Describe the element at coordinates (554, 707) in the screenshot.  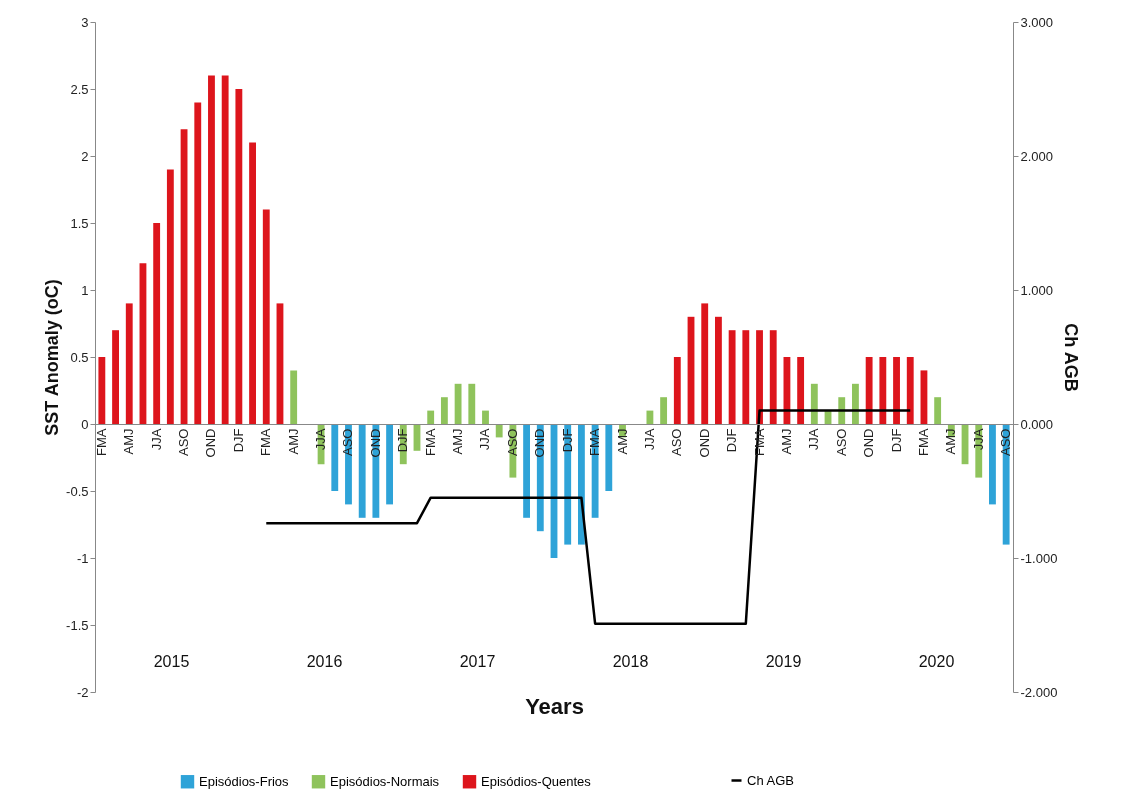
I see `x-axis-title: Years` at that location.